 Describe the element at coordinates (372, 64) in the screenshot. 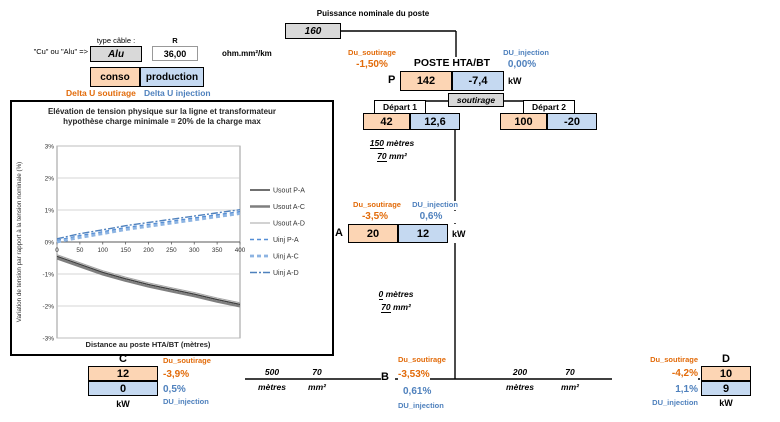

I see `poste-du-soutirage-value: -1,50%` at that location.